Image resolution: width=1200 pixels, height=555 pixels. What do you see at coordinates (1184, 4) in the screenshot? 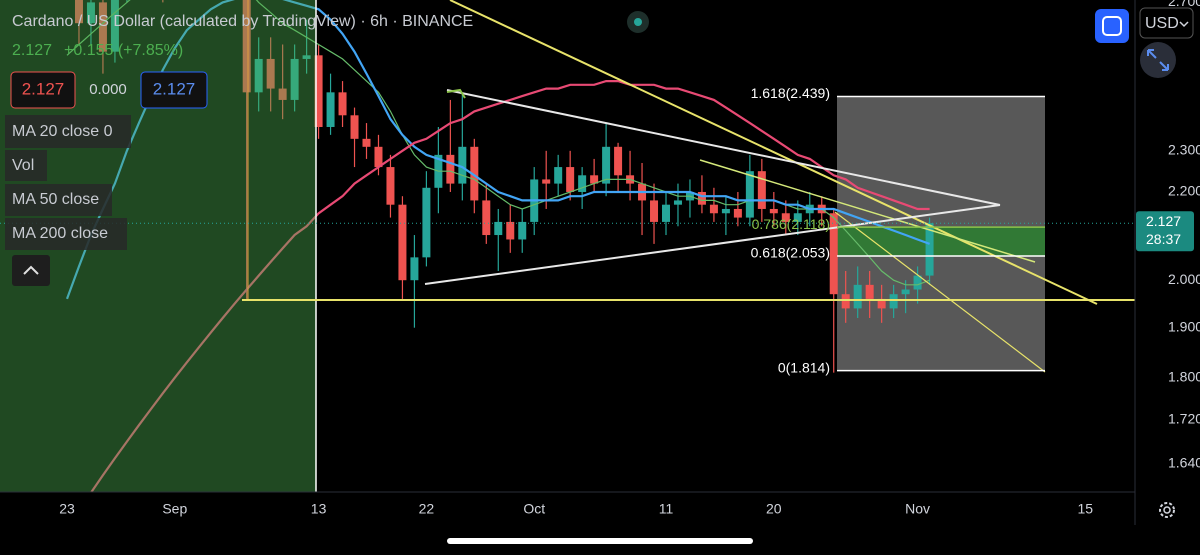
I see `y-tick-label: 2.700` at bounding box center [1184, 4].